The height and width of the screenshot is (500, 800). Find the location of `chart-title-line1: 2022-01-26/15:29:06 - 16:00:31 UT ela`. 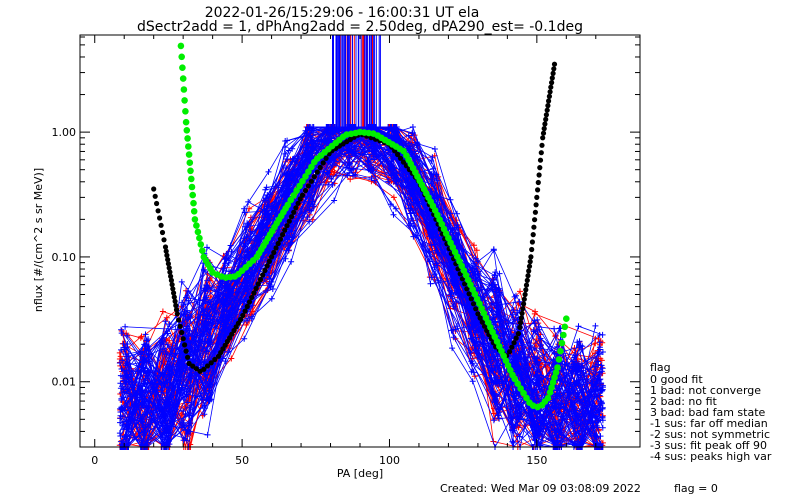

chart-title-line1: 2022-01-26/15:29:06 - 16:00:31 UT ela is located at coordinates (342, 13).